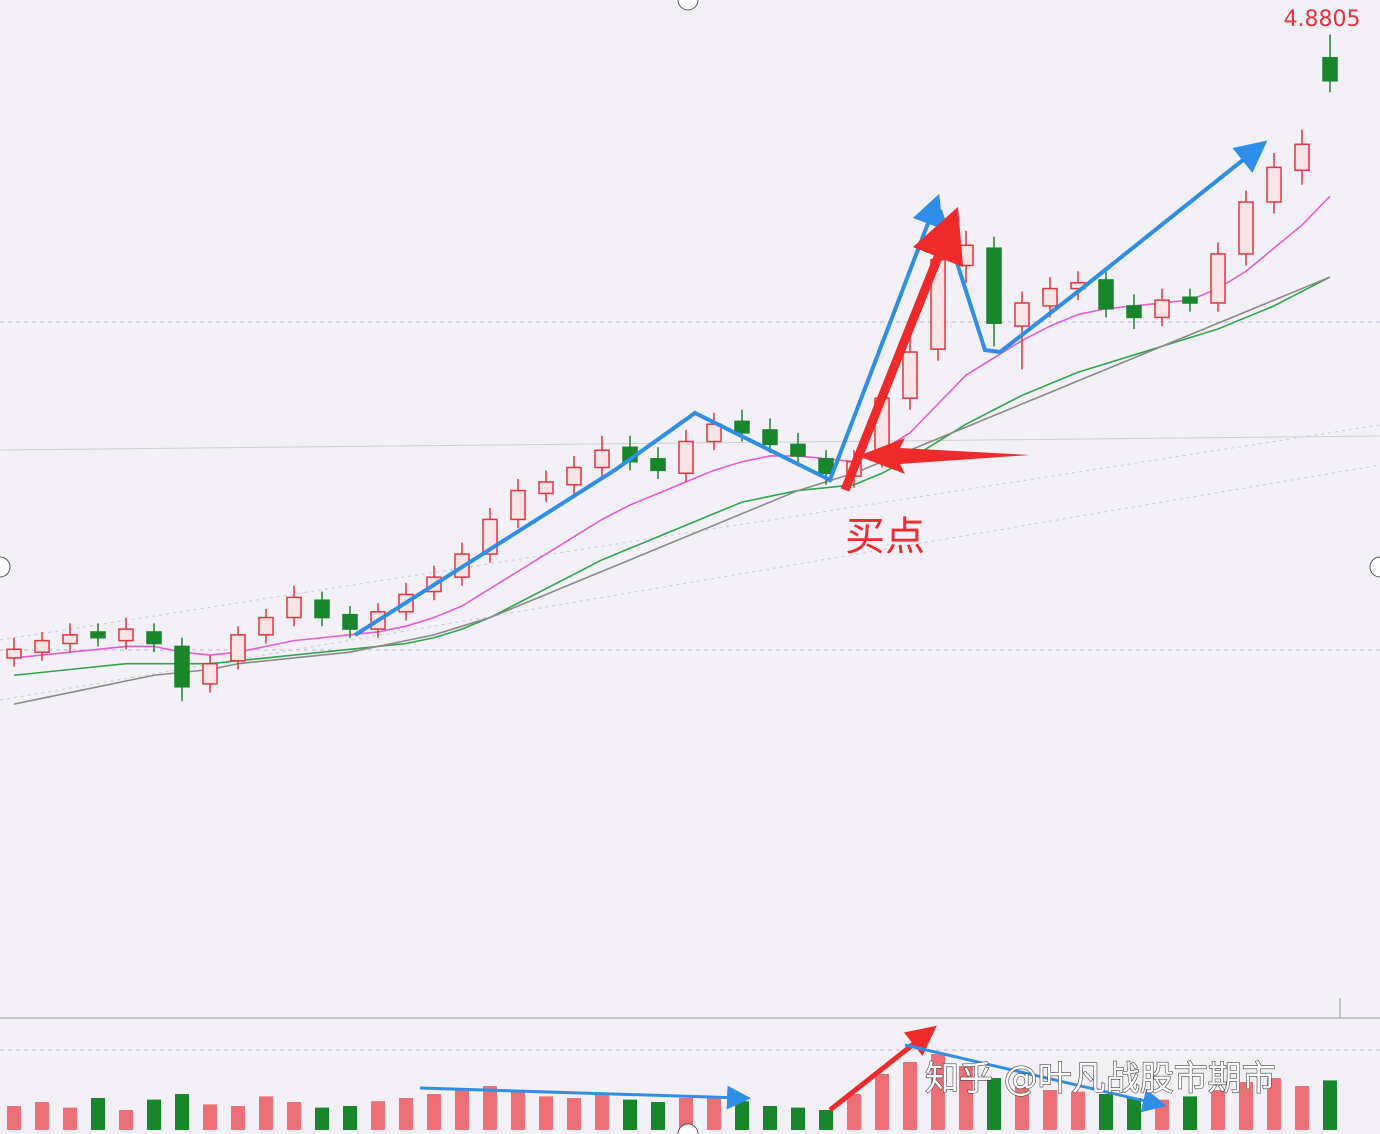 This screenshot has width=1380, height=1134. Describe the element at coordinates (944, 456) in the screenshot. I see `pointer-arrow` at that location.